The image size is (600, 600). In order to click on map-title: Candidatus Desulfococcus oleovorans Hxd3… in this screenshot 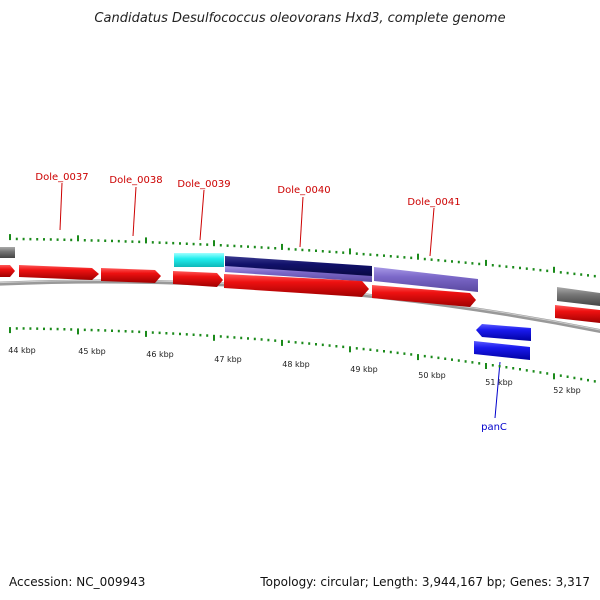, I will do `click(299, 18)`.